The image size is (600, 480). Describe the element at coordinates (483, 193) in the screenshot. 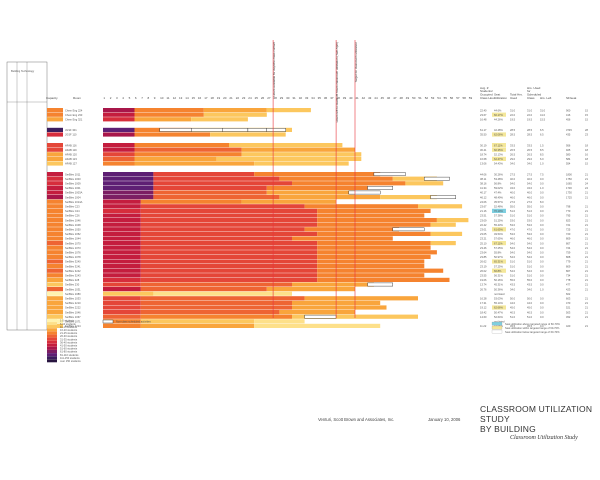

I see `avg-students-value: 40.17` at that location.